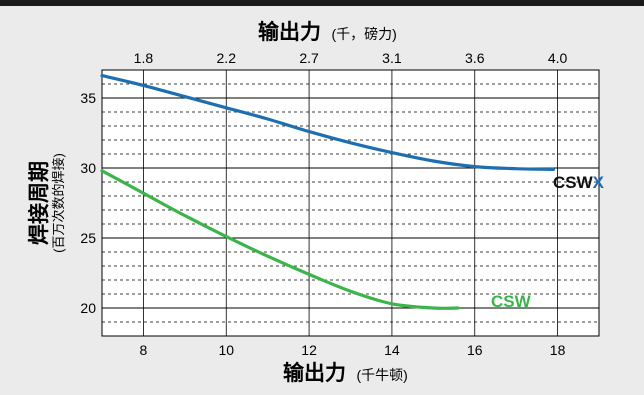 The image size is (644, 395). What do you see at coordinates (289, 32) in the screenshot?
I see `top-axis-title-main: 输出力` at bounding box center [289, 32].